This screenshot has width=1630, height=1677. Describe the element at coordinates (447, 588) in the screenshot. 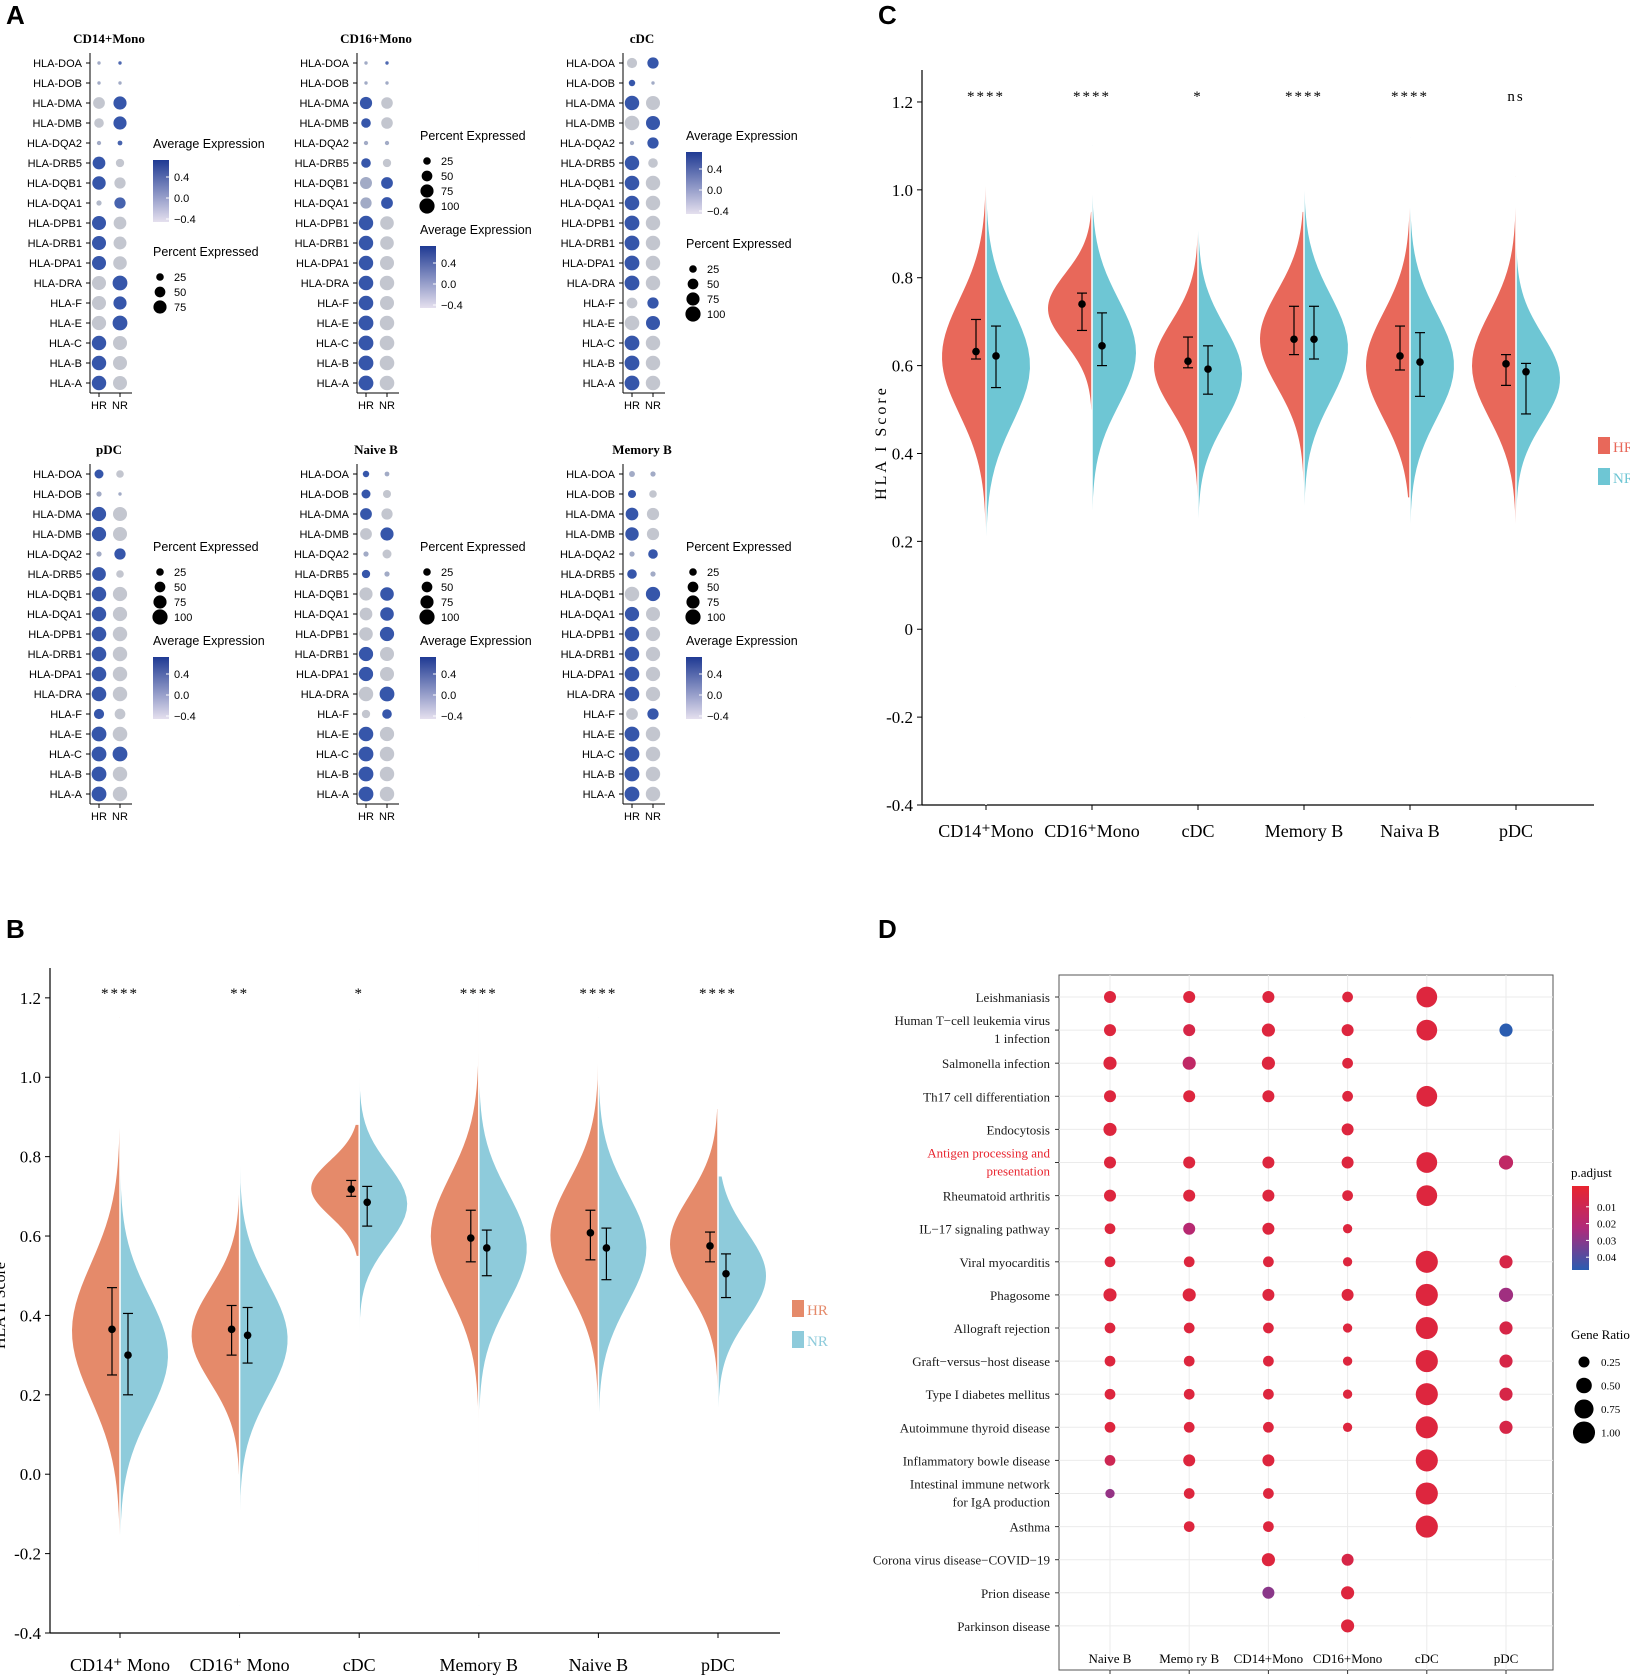

I see `legend-pct-tick-label: 50` at that location.